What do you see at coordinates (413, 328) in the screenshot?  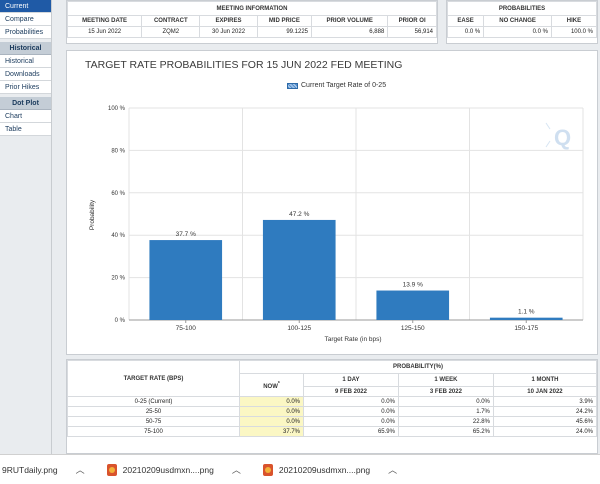 I see `x-tick-label: 125-150` at bounding box center [413, 328].